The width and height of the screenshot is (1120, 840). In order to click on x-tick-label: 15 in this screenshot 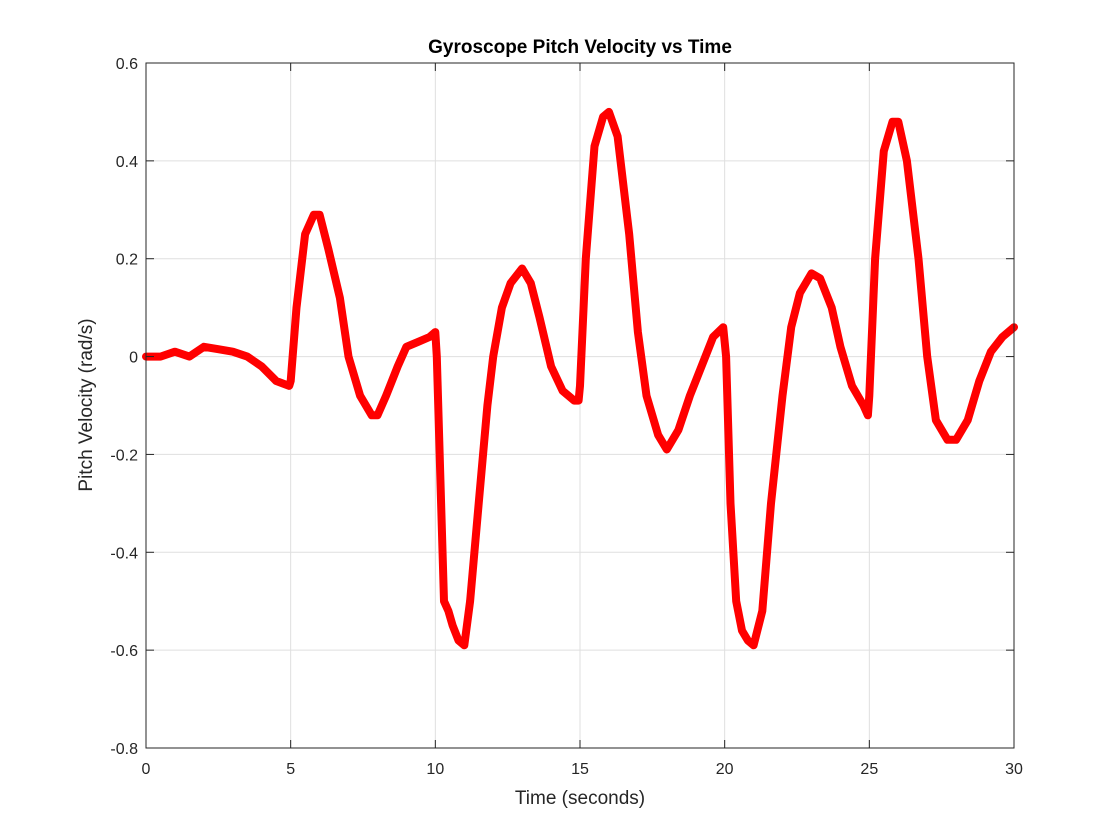, I will do `click(580, 769)`.